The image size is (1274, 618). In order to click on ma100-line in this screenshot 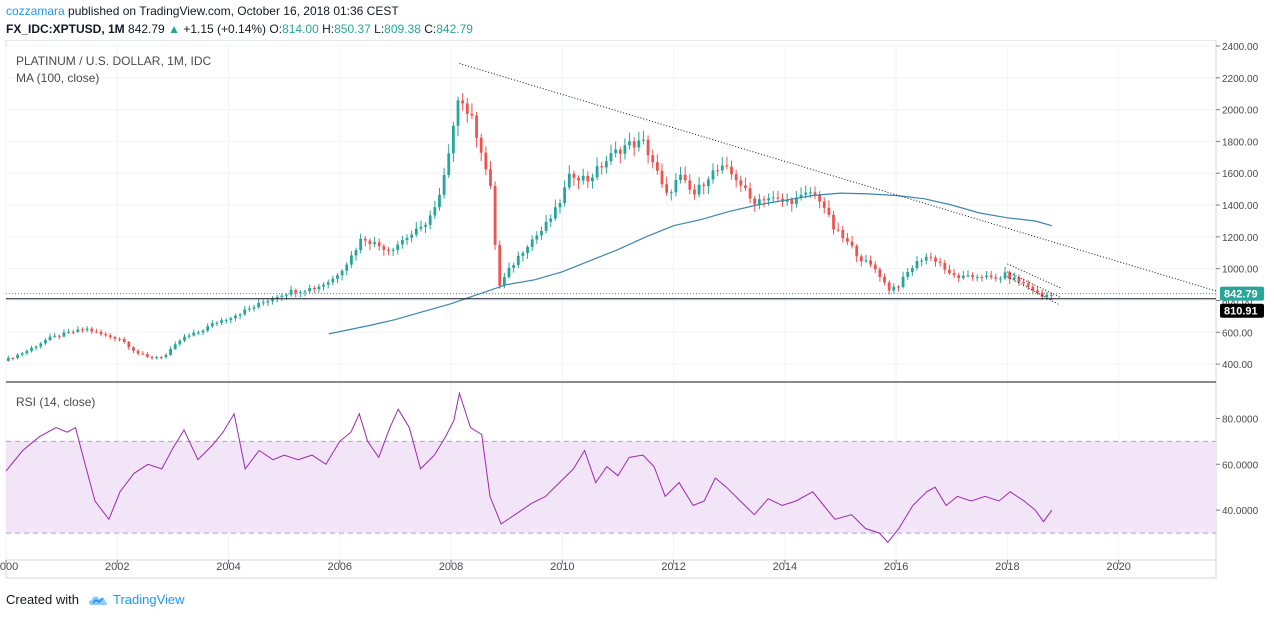, I will do `click(690, 263)`.